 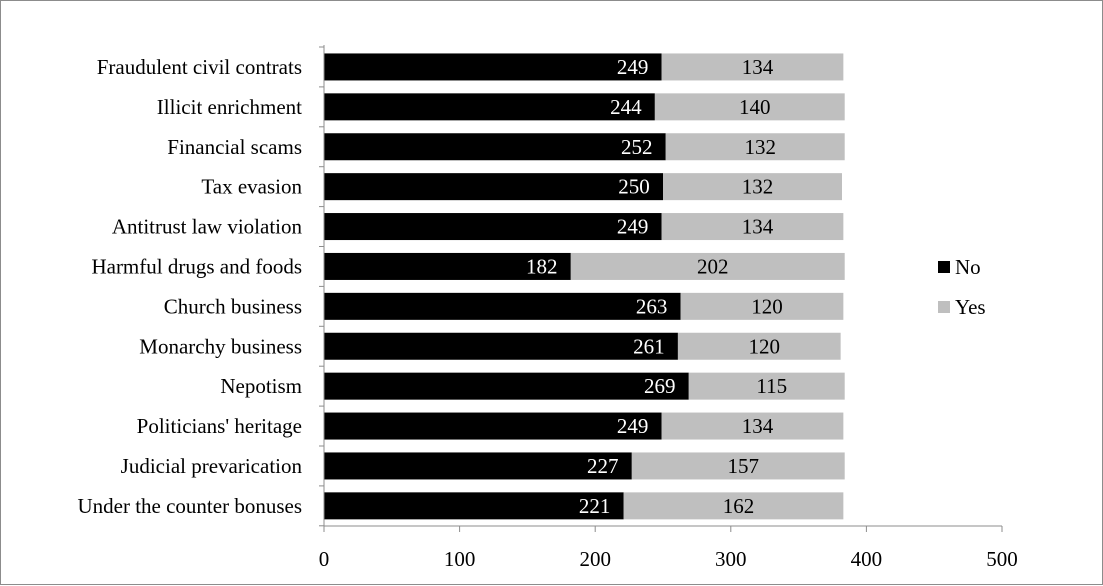 What do you see at coordinates (634, 187) in the screenshot?
I see `data-label-no: 250` at bounding box center [634, 187].